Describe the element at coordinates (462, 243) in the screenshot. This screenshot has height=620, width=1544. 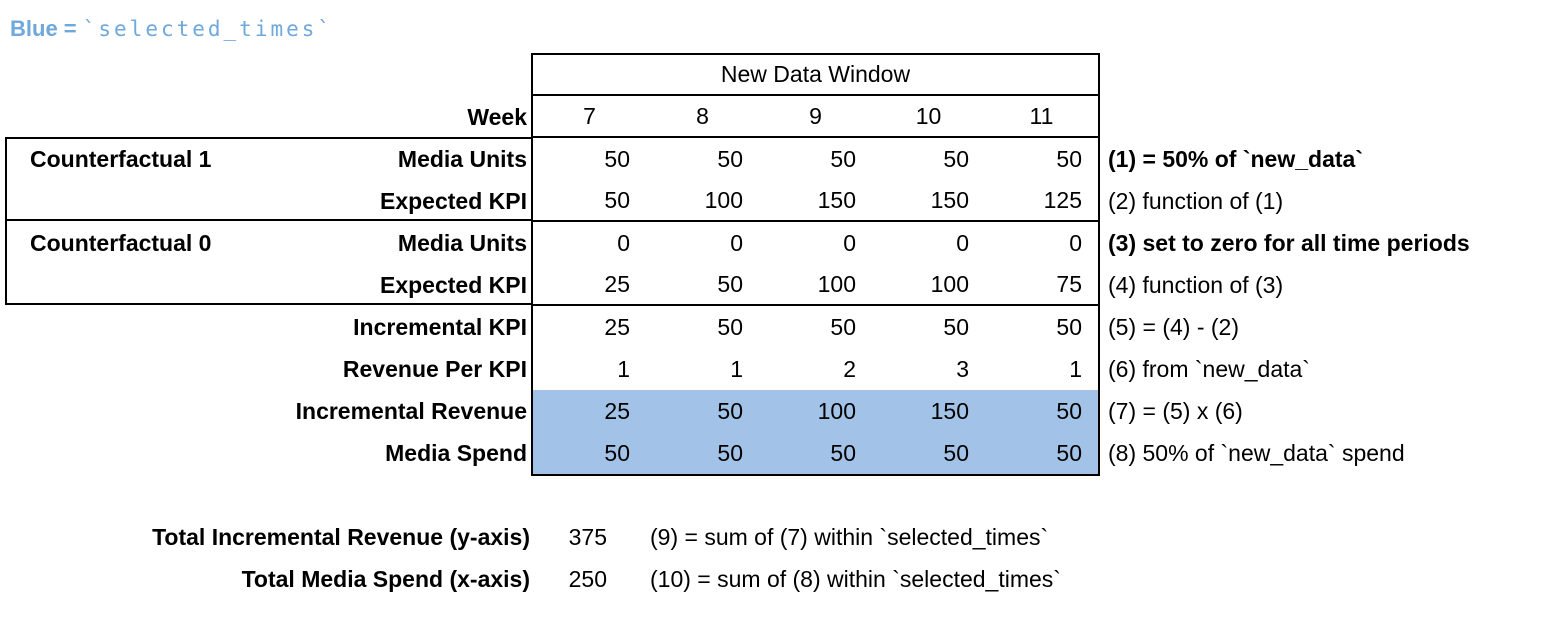
I see `row-label-media-units-cf0: Media Units` at that location.